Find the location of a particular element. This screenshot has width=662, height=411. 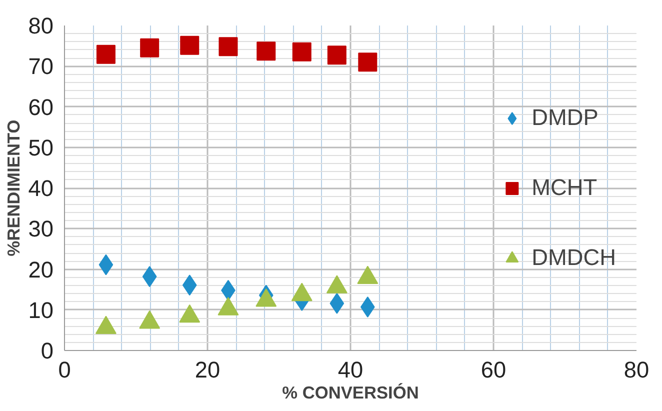

y-tick-label: 80 is located at coordinates (41, 25).